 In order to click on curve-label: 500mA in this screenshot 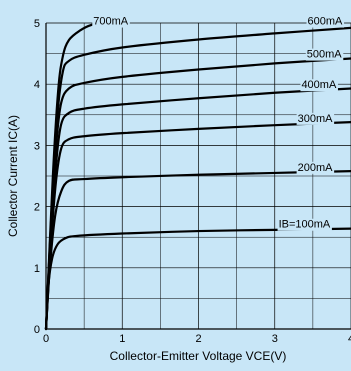, I will do `click(325, 55)`.